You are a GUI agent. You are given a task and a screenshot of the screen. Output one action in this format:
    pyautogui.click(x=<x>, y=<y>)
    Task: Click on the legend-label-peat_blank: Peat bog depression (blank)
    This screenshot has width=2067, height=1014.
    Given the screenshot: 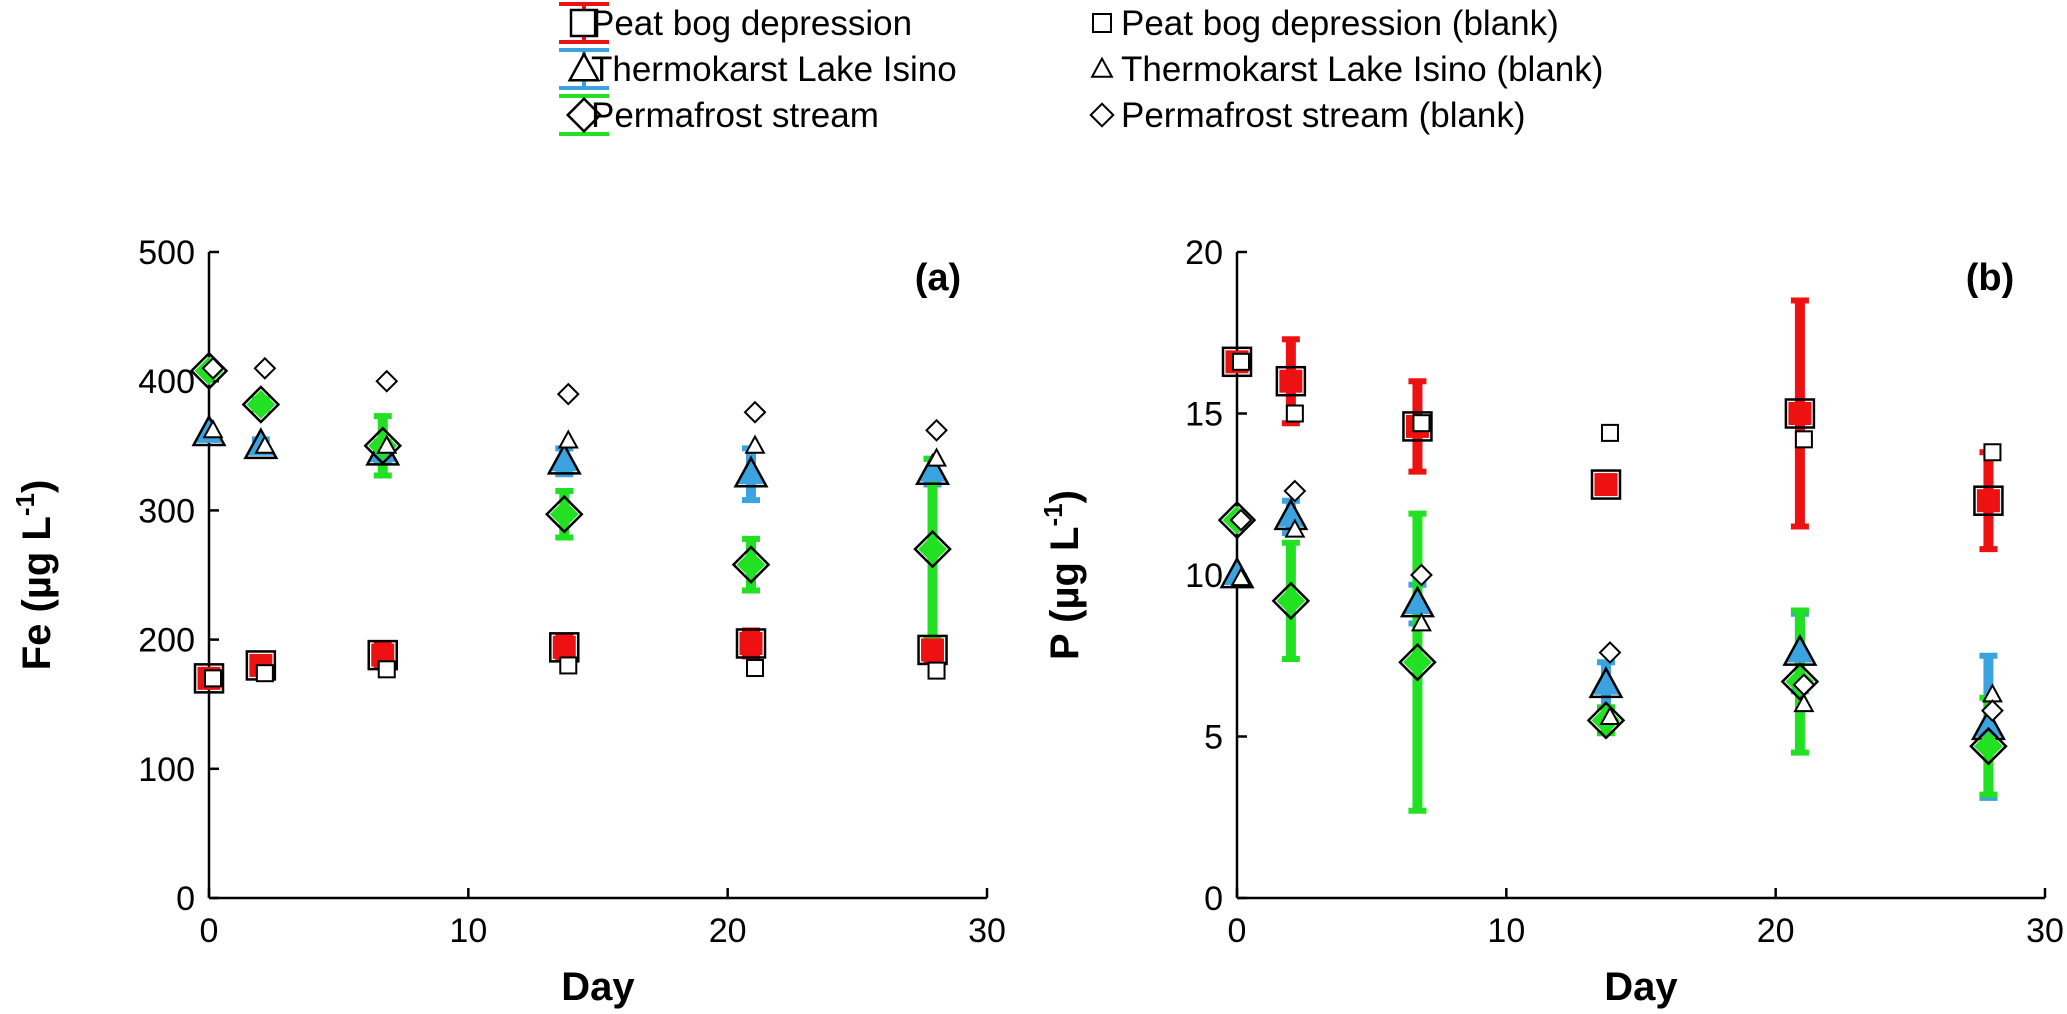 What is the action you would take?
    pyautogui.click(x=1340, y=23)
    